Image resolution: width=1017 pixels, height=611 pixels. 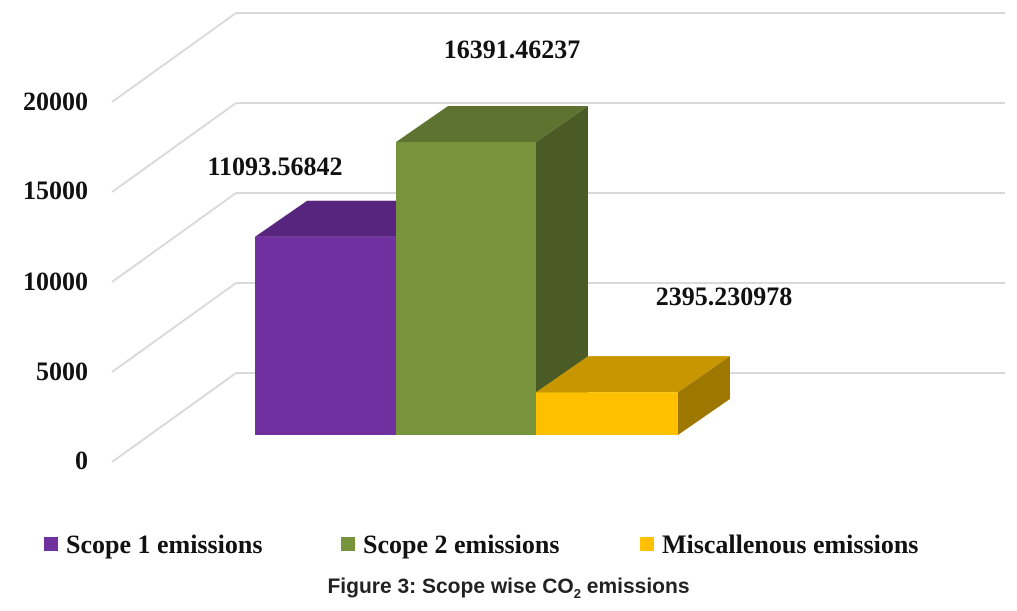 I want to click on data-label-2: 16391.46237, so click(x=512, y=49).